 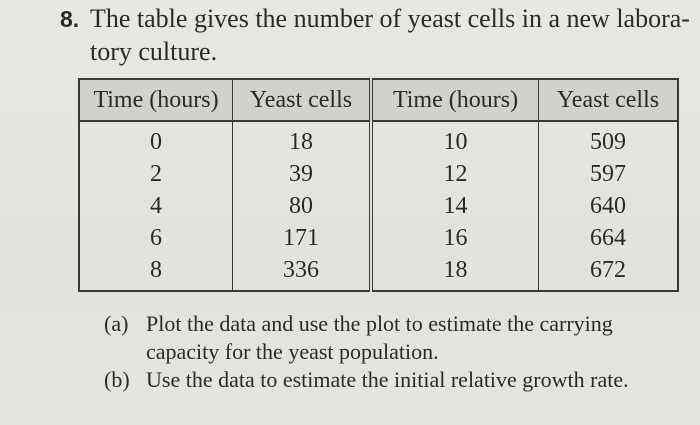 I want to click on table-cell: 171, so click(x=302, y=238).